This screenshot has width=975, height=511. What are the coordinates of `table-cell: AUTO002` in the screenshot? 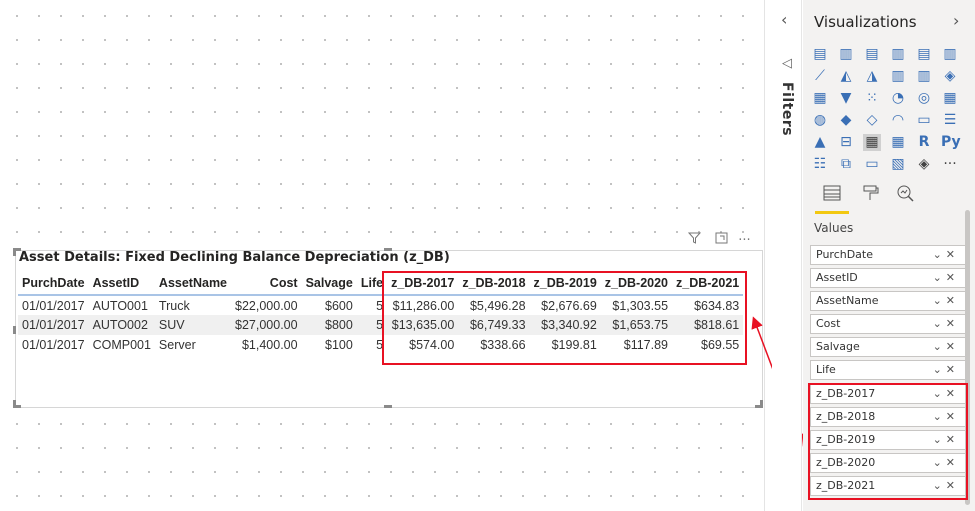 It's located at (121, 325).